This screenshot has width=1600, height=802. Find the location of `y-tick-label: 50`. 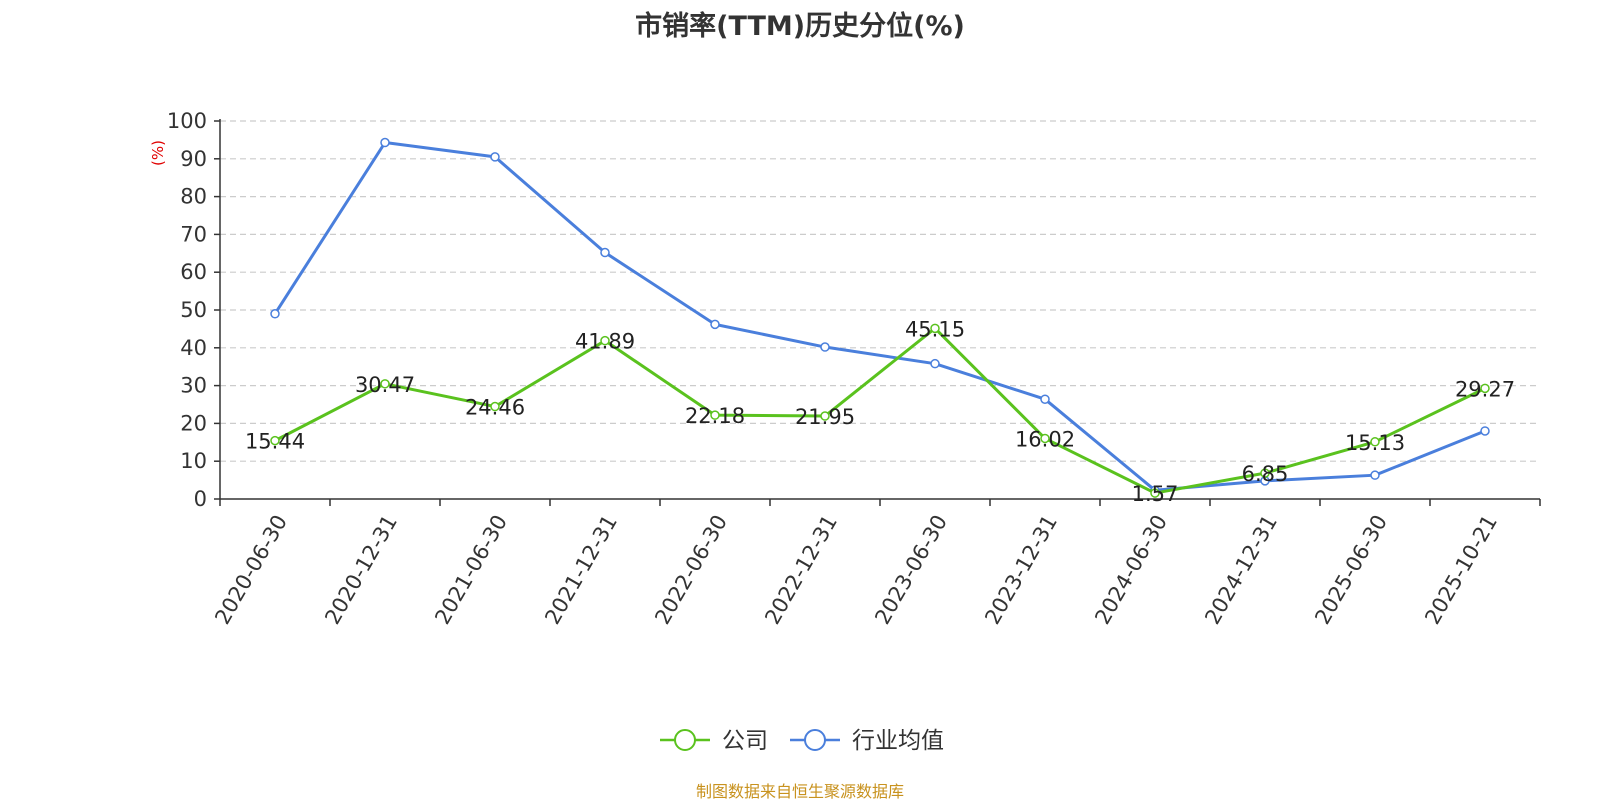

y-tick-label: 50 is located at coordinates (193, 310).